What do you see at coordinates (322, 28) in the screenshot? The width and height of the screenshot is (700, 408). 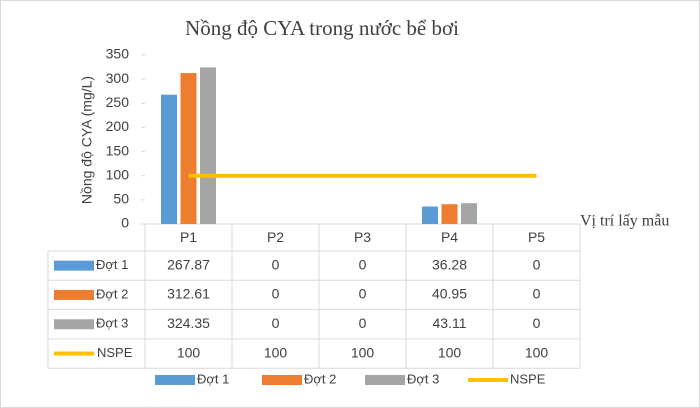 I see `chart-title: Nồng độ CYA trong nước bể bơi` at bounding box center [322, 28].